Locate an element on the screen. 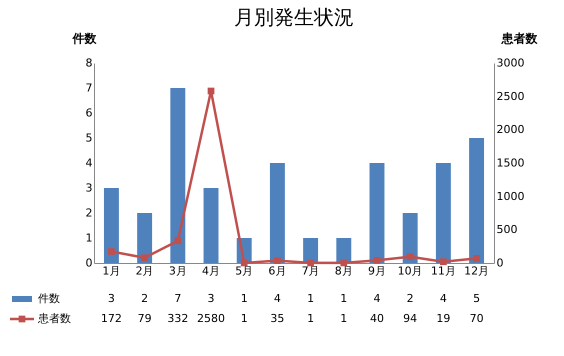 The image size is (564, 356). data-label: 94 is located at coordinates (410, 318).